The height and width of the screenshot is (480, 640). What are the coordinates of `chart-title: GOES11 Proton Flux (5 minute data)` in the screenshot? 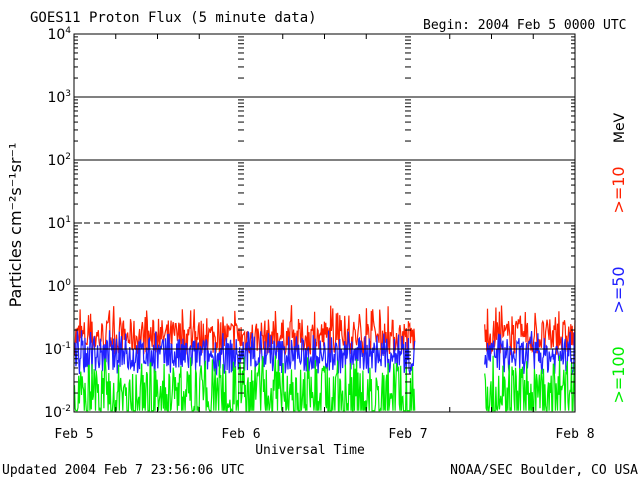 It's located at (173, 18).